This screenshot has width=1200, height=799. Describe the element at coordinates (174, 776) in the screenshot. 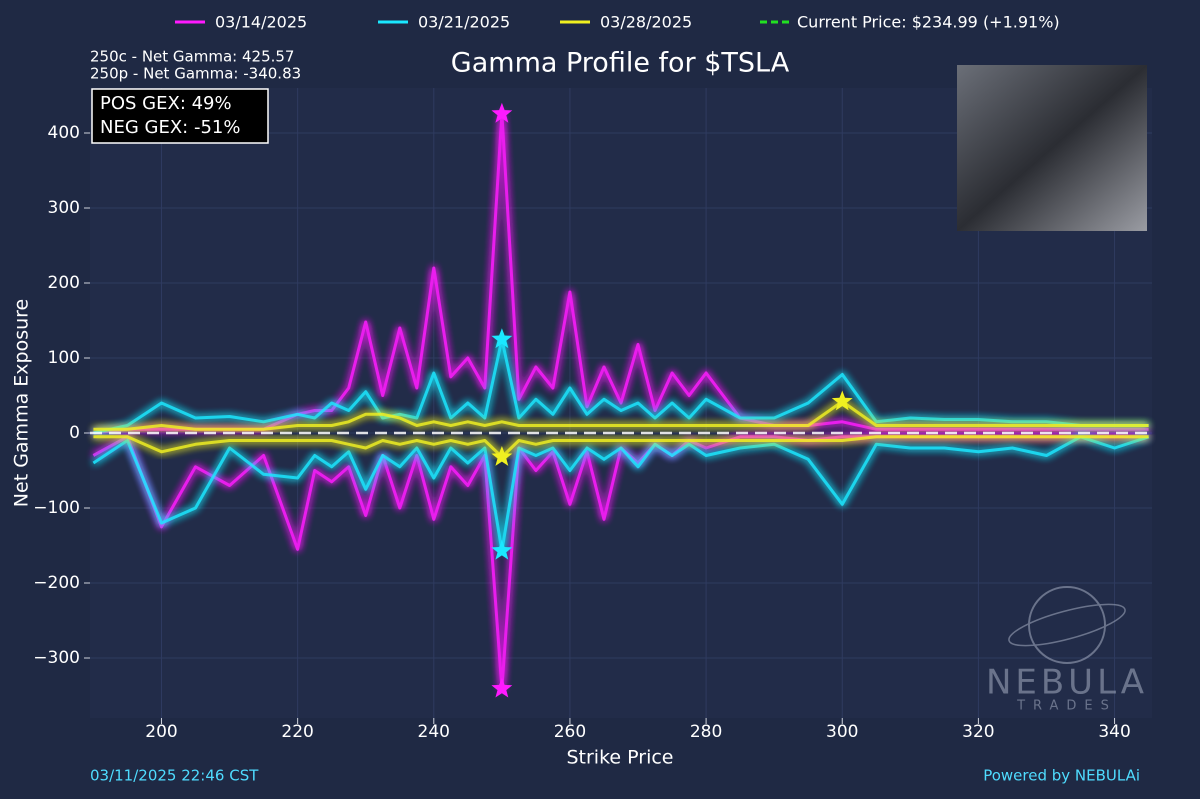

I see `timestamp: 03/11/2025 22:46 CST` at that location.